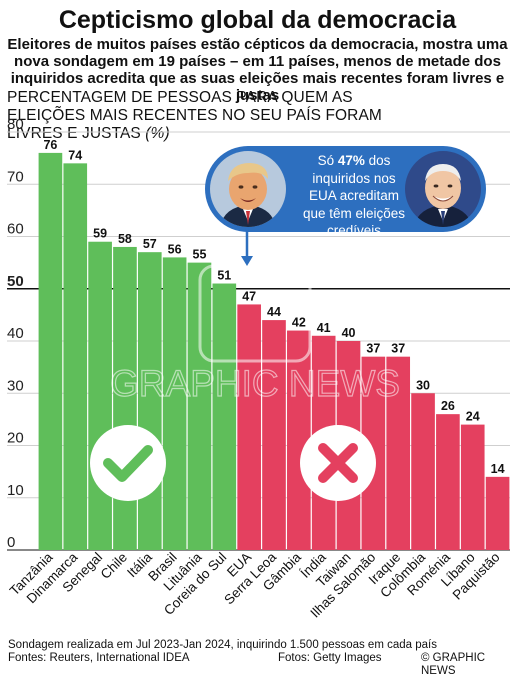  I want to click on bar-value-label: 58, so click(125, 239).